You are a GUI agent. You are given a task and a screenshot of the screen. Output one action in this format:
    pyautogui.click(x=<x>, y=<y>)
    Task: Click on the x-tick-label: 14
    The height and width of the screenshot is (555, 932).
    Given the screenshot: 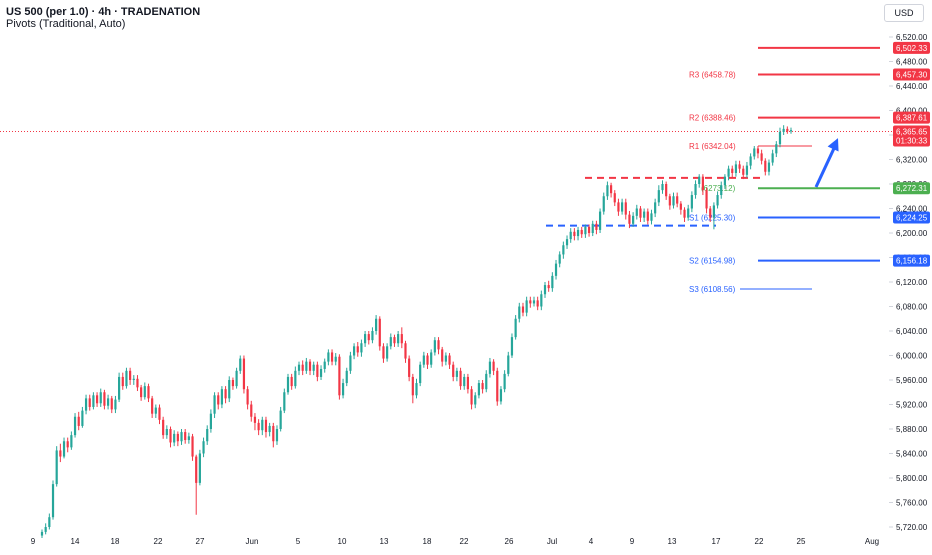 What is the action you would take?
    pyautogui.click(x=75, y=541)
    